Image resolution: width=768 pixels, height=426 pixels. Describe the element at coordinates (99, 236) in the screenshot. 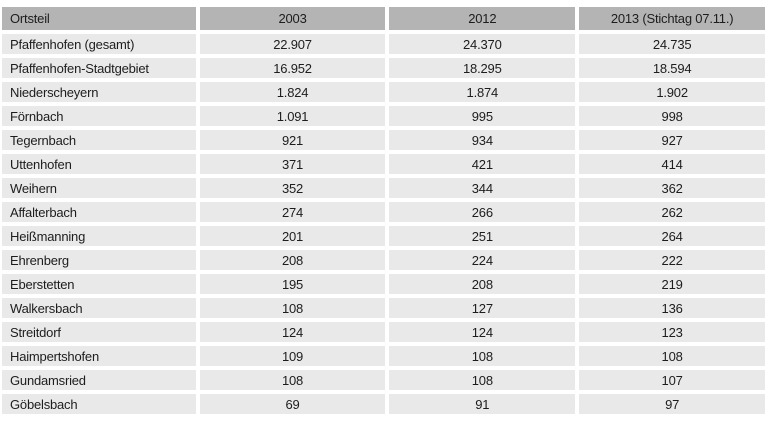

I see `row-label: Heißmanning` at that location.